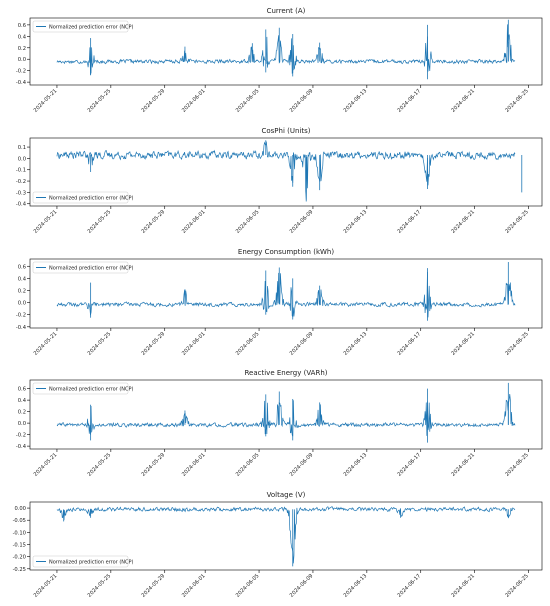  What do you see at coordinates (19, 533) in the screenshot?
I see `y-tick-label: -0.10` at bounding box center [19, 533].